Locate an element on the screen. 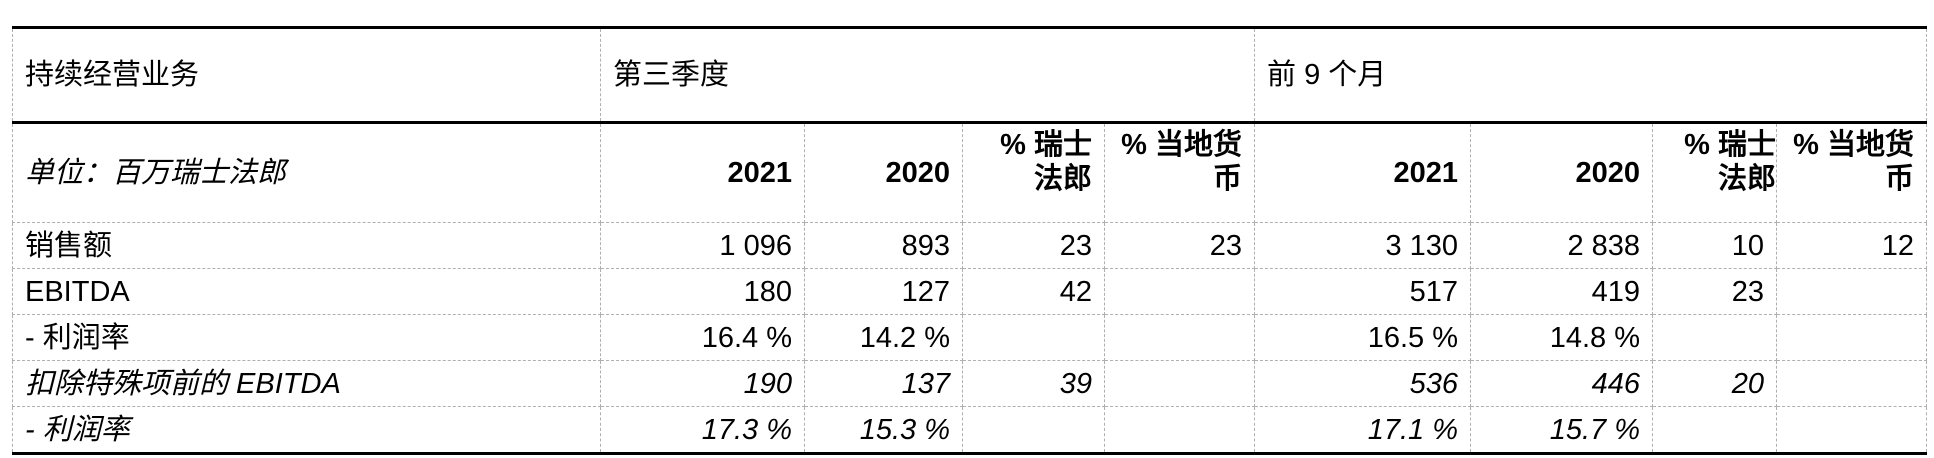  row-label: 扣除特殊项前的 EBITDA is located at coordinates (306, 383).